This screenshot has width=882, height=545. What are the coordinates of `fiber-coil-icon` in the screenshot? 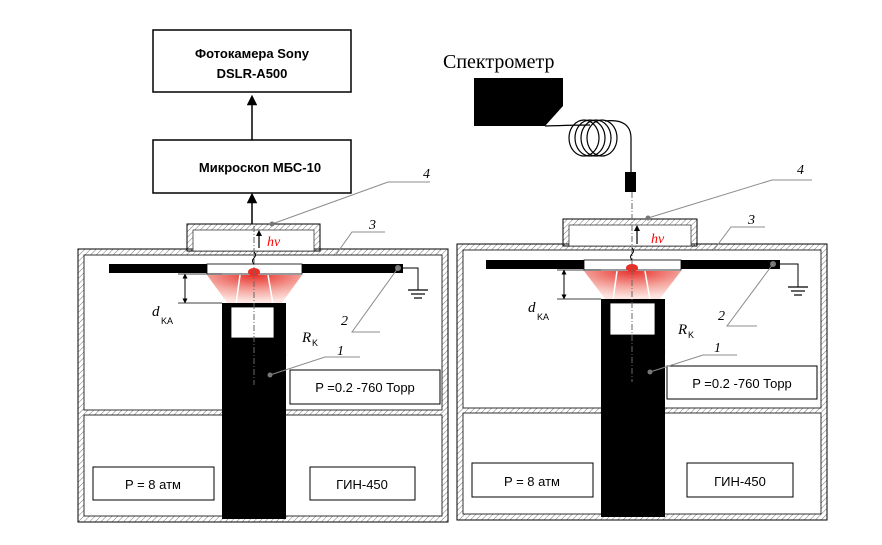 It's located at (588, 146).